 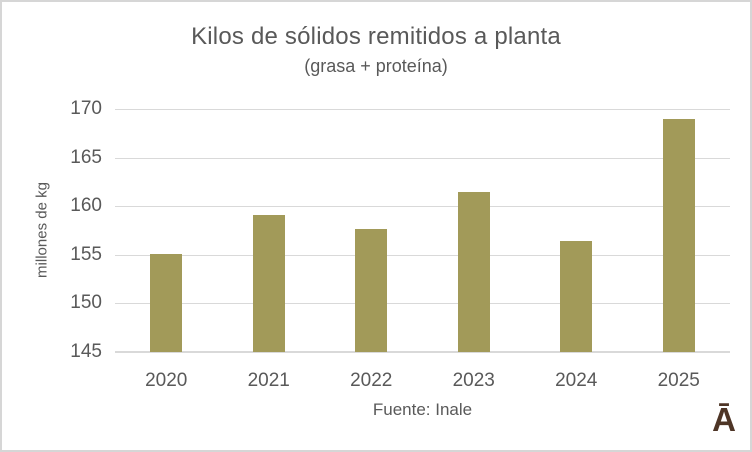 What do you see at coordinates (86, 108) in the screenshot?
I see `y-tick-label: 170` at bounding box center [86, 108].